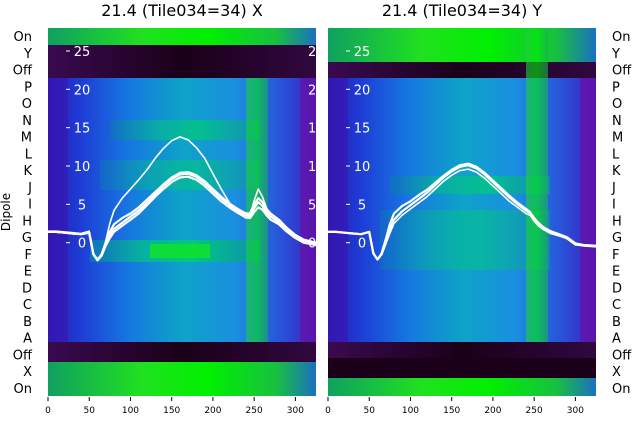 This screenshot has width=640, height=440. I want to click on panel-y-right-edge, so click(588, 210).